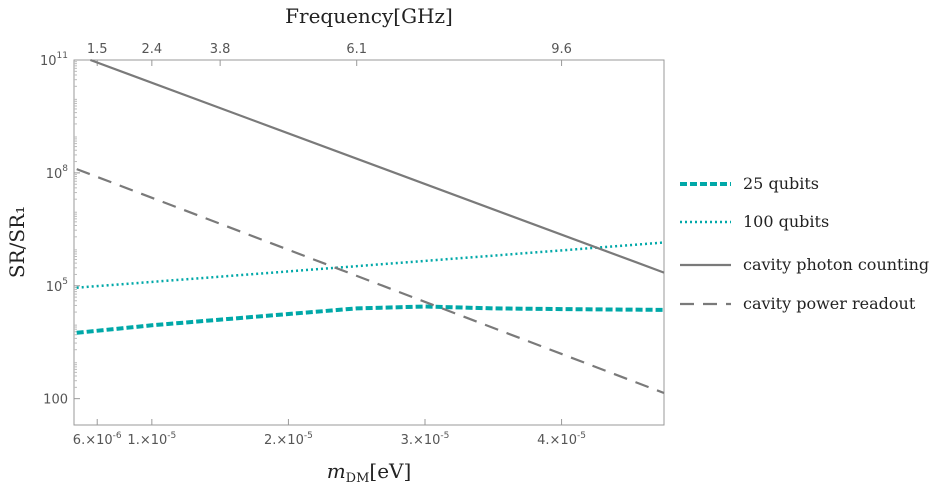 This screenshot has height=489, width=947. What do you see at coordinates (17, 242) in the screenshot?
I see `y-axis-title: SR/SR₁` at bounding box center [17, 242].